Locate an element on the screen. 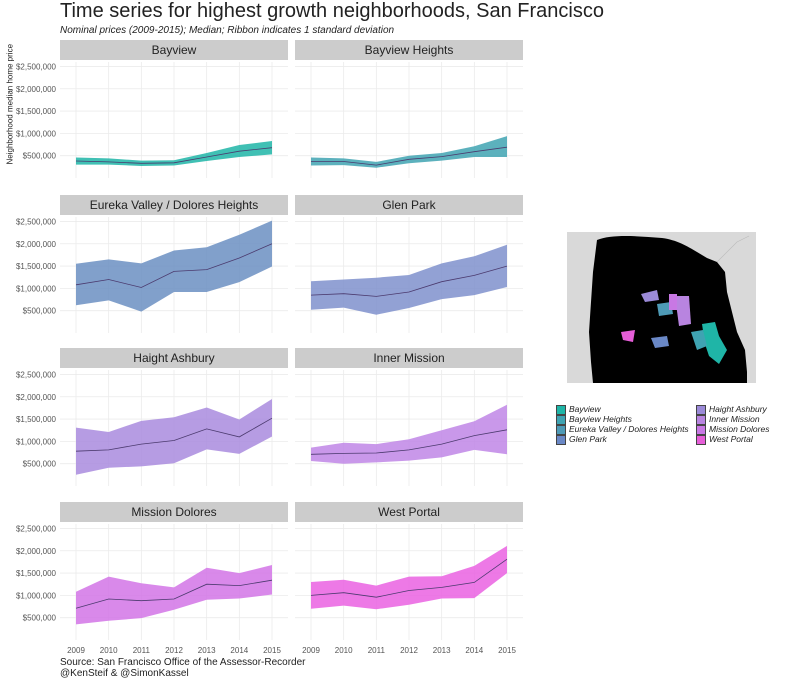 Image resolution: width=792 pixels, height=683 pixels. facet-strip-label: West Portal is located at coordinates (409, 512).